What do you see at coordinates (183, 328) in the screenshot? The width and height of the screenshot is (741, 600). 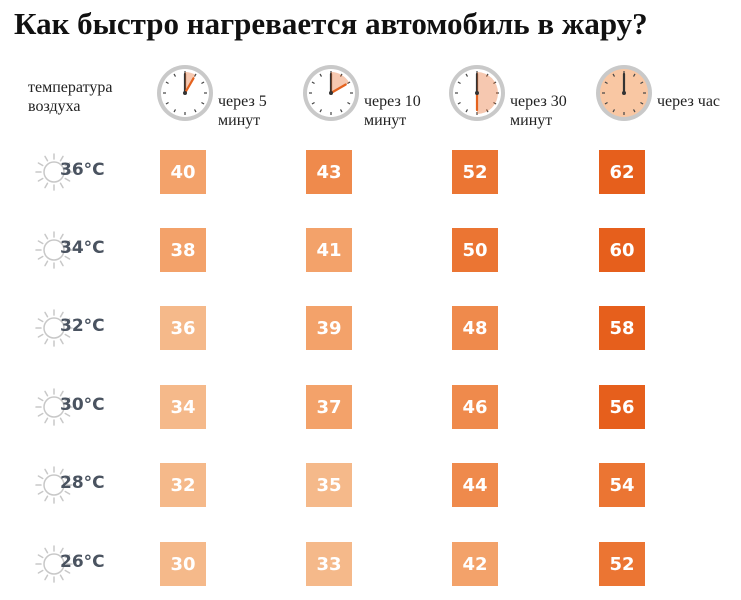 I see `value-cell: 36` at bounding box center [183, 328].